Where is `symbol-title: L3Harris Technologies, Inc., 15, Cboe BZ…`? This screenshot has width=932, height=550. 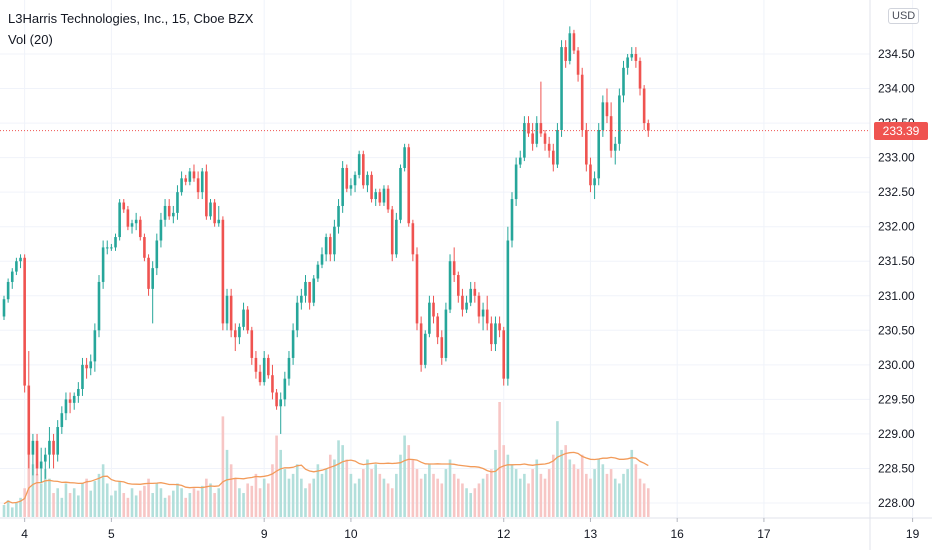
symbol-title: L3Harris Technologies, Inc., 15, Cboe BZ… is located at coordinates (131, 18).